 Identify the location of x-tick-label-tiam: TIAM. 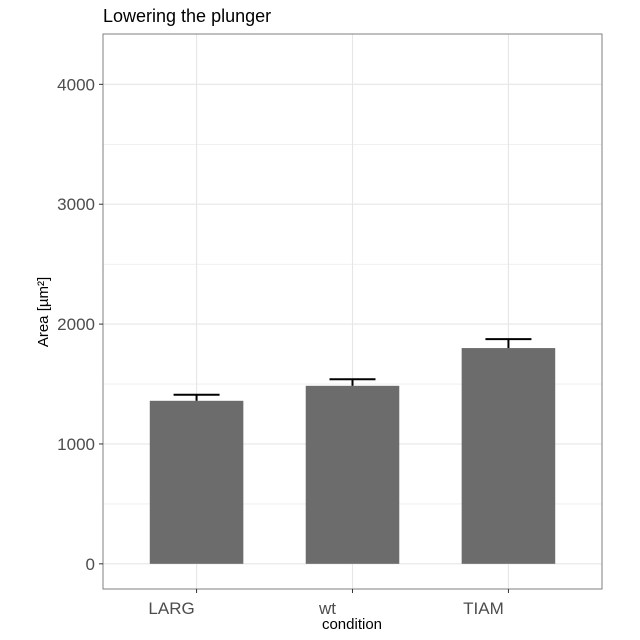
(483, 608).